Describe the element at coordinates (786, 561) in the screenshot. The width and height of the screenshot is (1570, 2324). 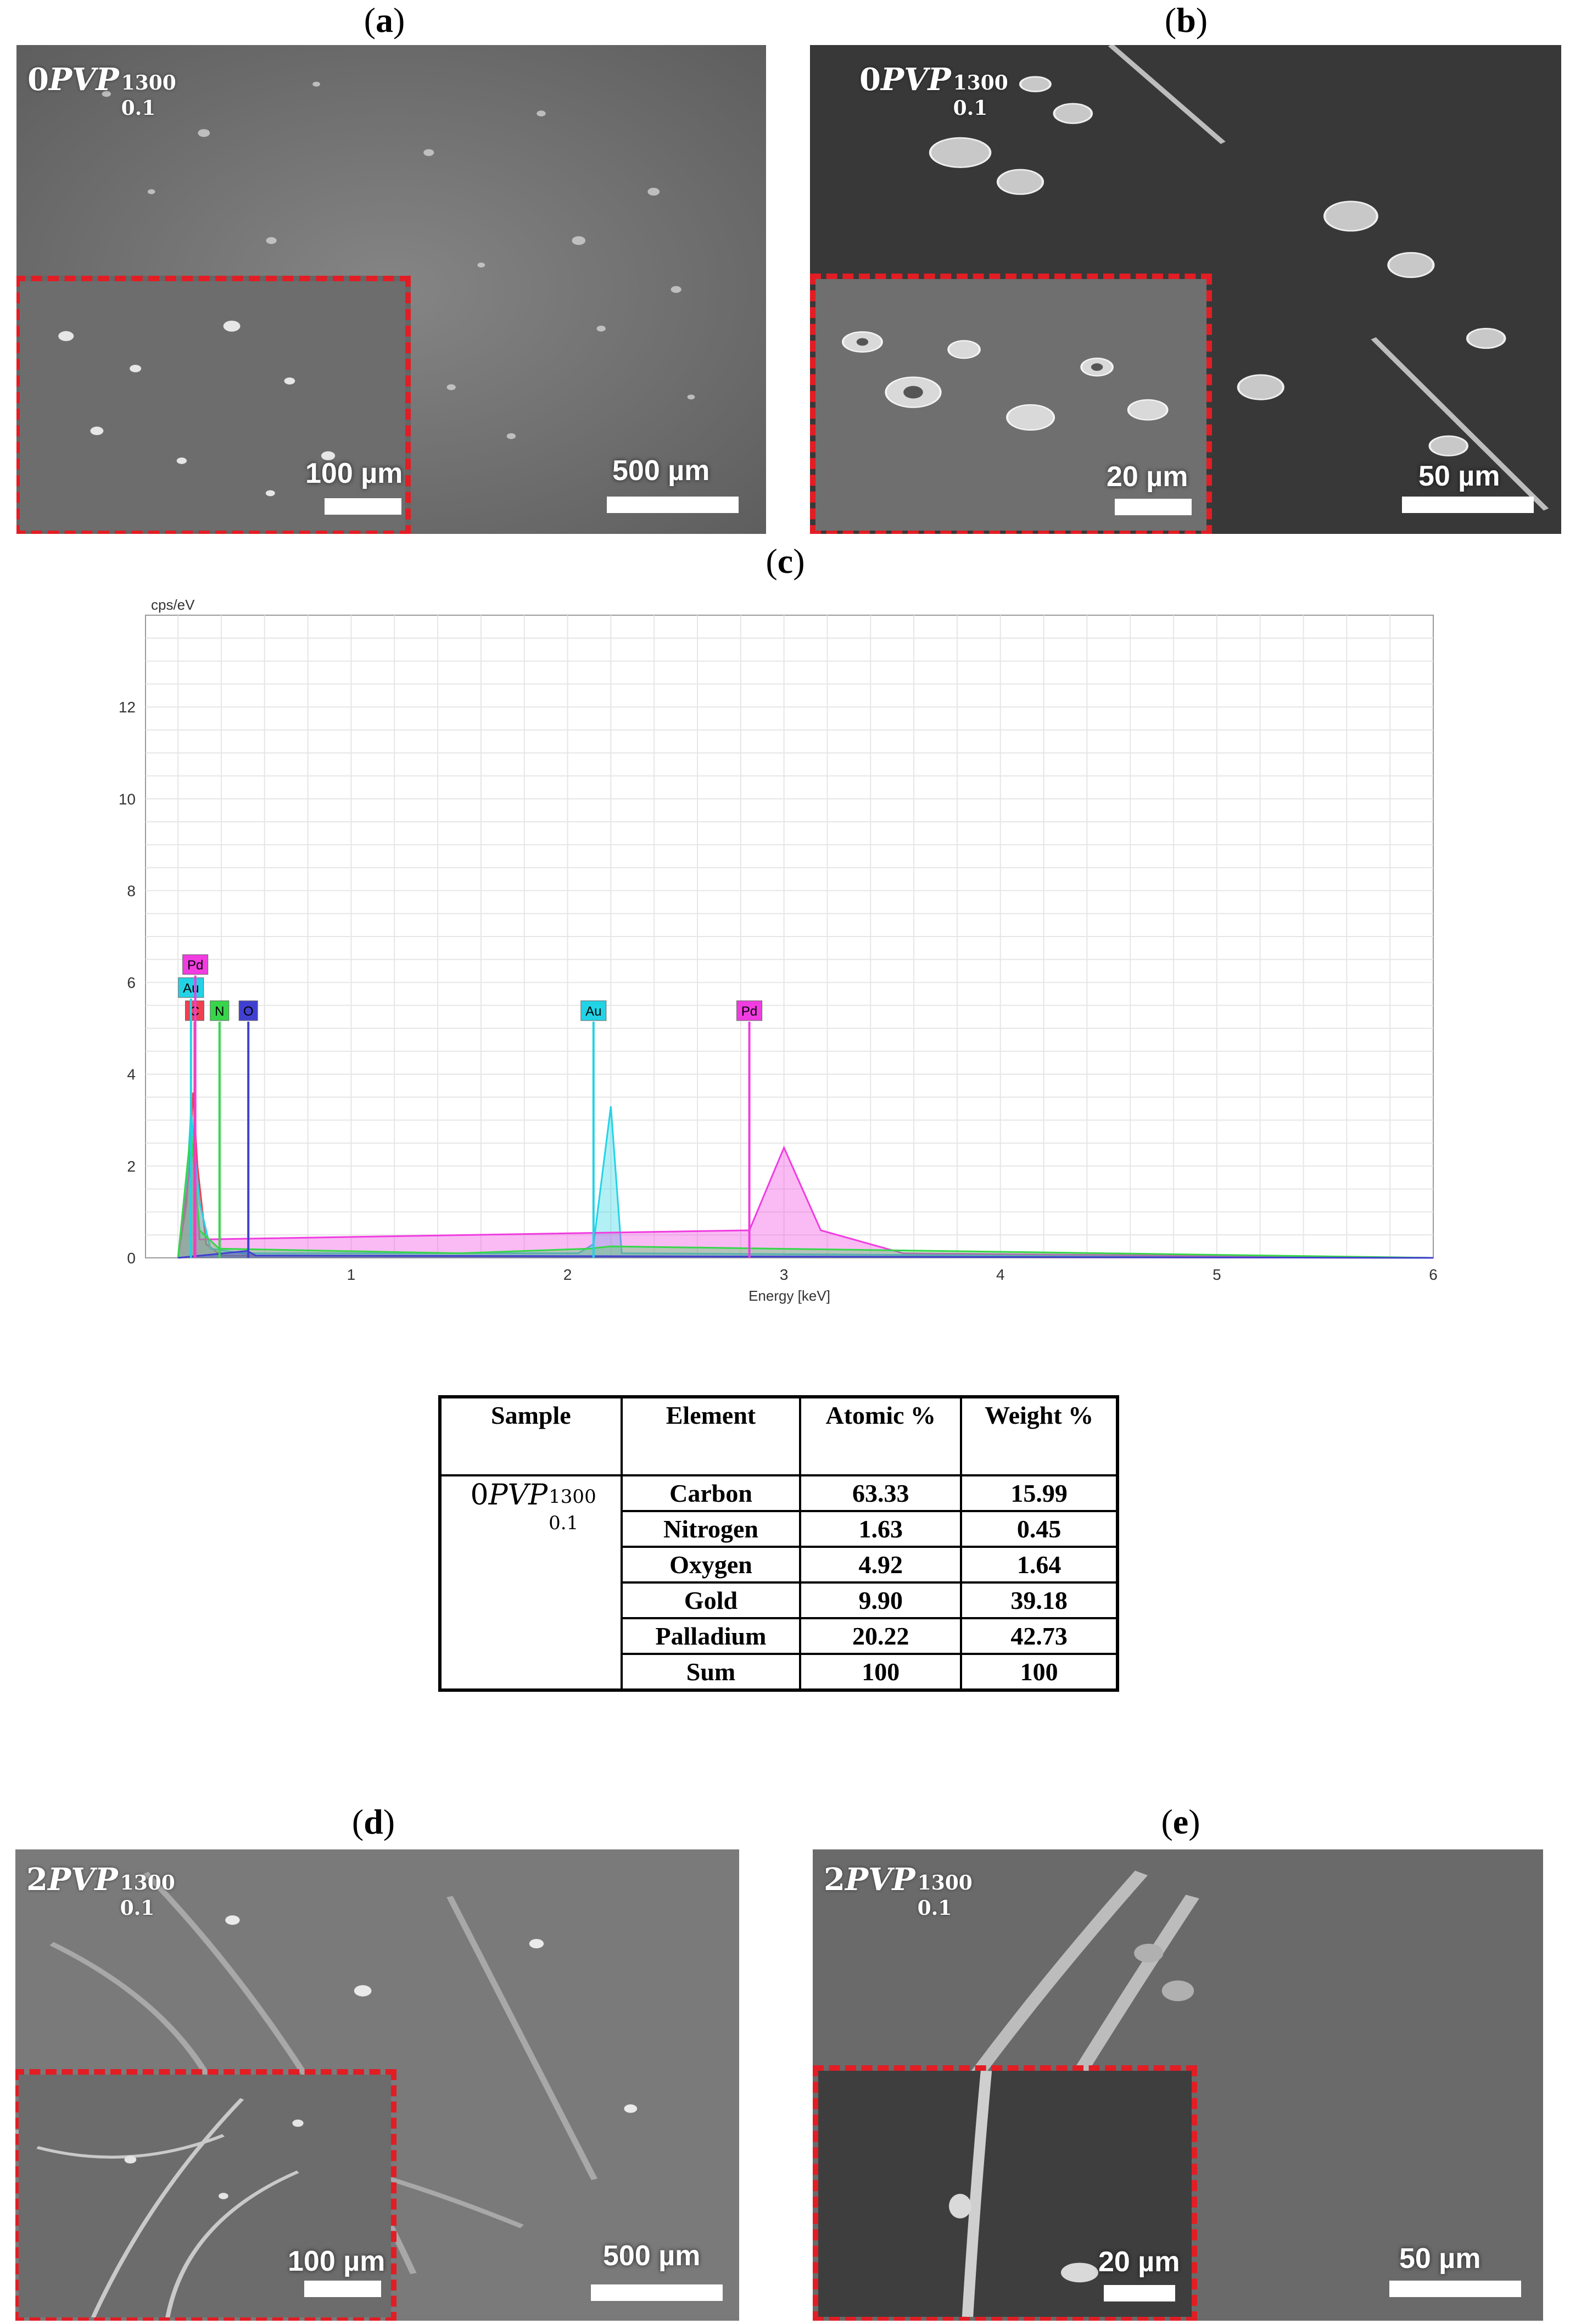
I see `panel-c-label: (c)` at that location.